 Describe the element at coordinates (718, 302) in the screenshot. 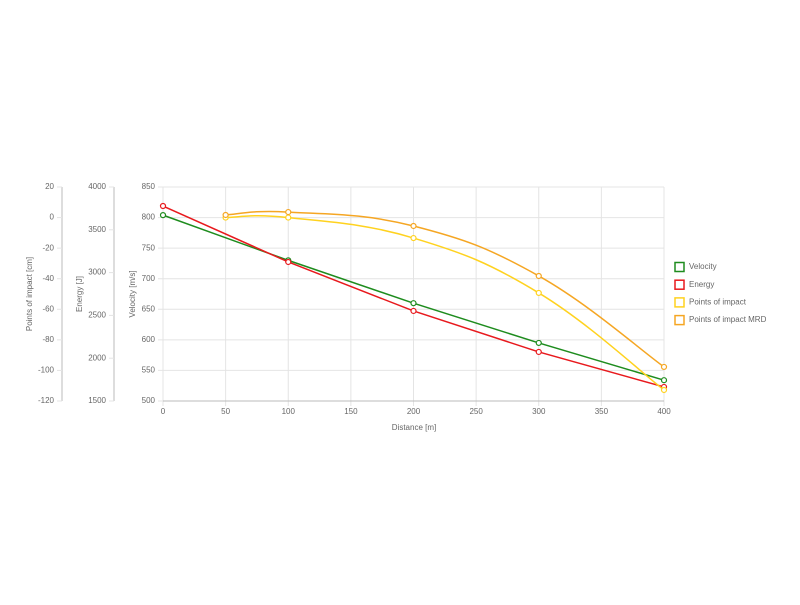

I see `legend-label: Points of impact` at that location.